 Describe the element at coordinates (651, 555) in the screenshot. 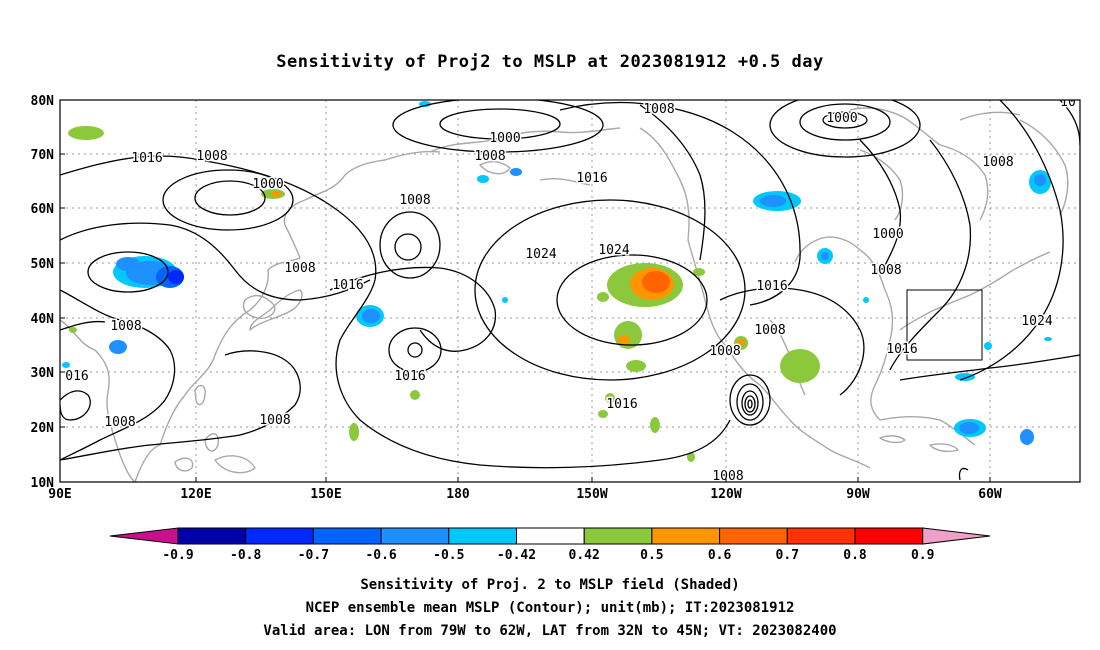

I see `colorbar-label: 0.5` at that location.